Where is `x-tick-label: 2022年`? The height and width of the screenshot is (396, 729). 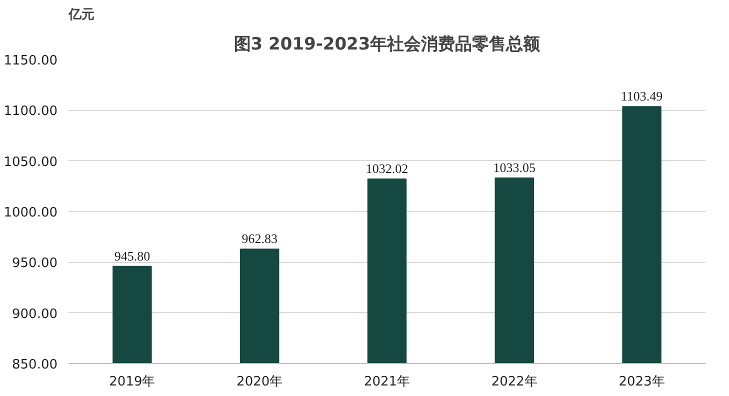 x-tick-label: 2022年 is located at coordinates (514, 382).